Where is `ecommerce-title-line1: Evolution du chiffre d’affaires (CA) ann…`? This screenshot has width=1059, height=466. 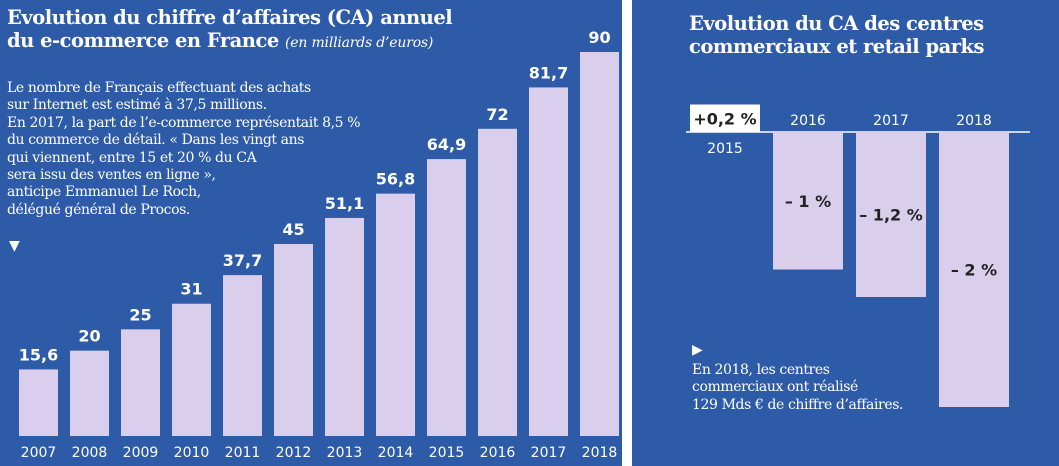 ecommerce-title-line1: Evolution du chiffre d’affaires (CA) ann… is located at coordinates (230, 17).